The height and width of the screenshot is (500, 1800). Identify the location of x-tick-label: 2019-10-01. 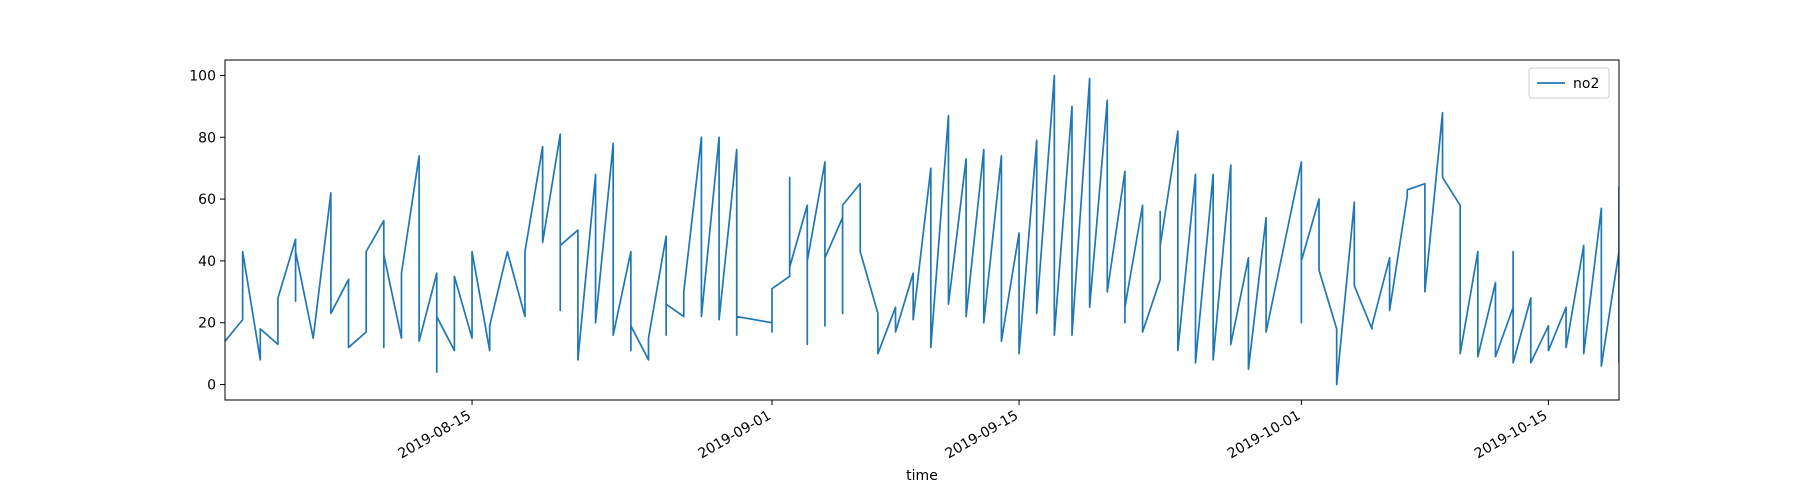
(1264, 435).